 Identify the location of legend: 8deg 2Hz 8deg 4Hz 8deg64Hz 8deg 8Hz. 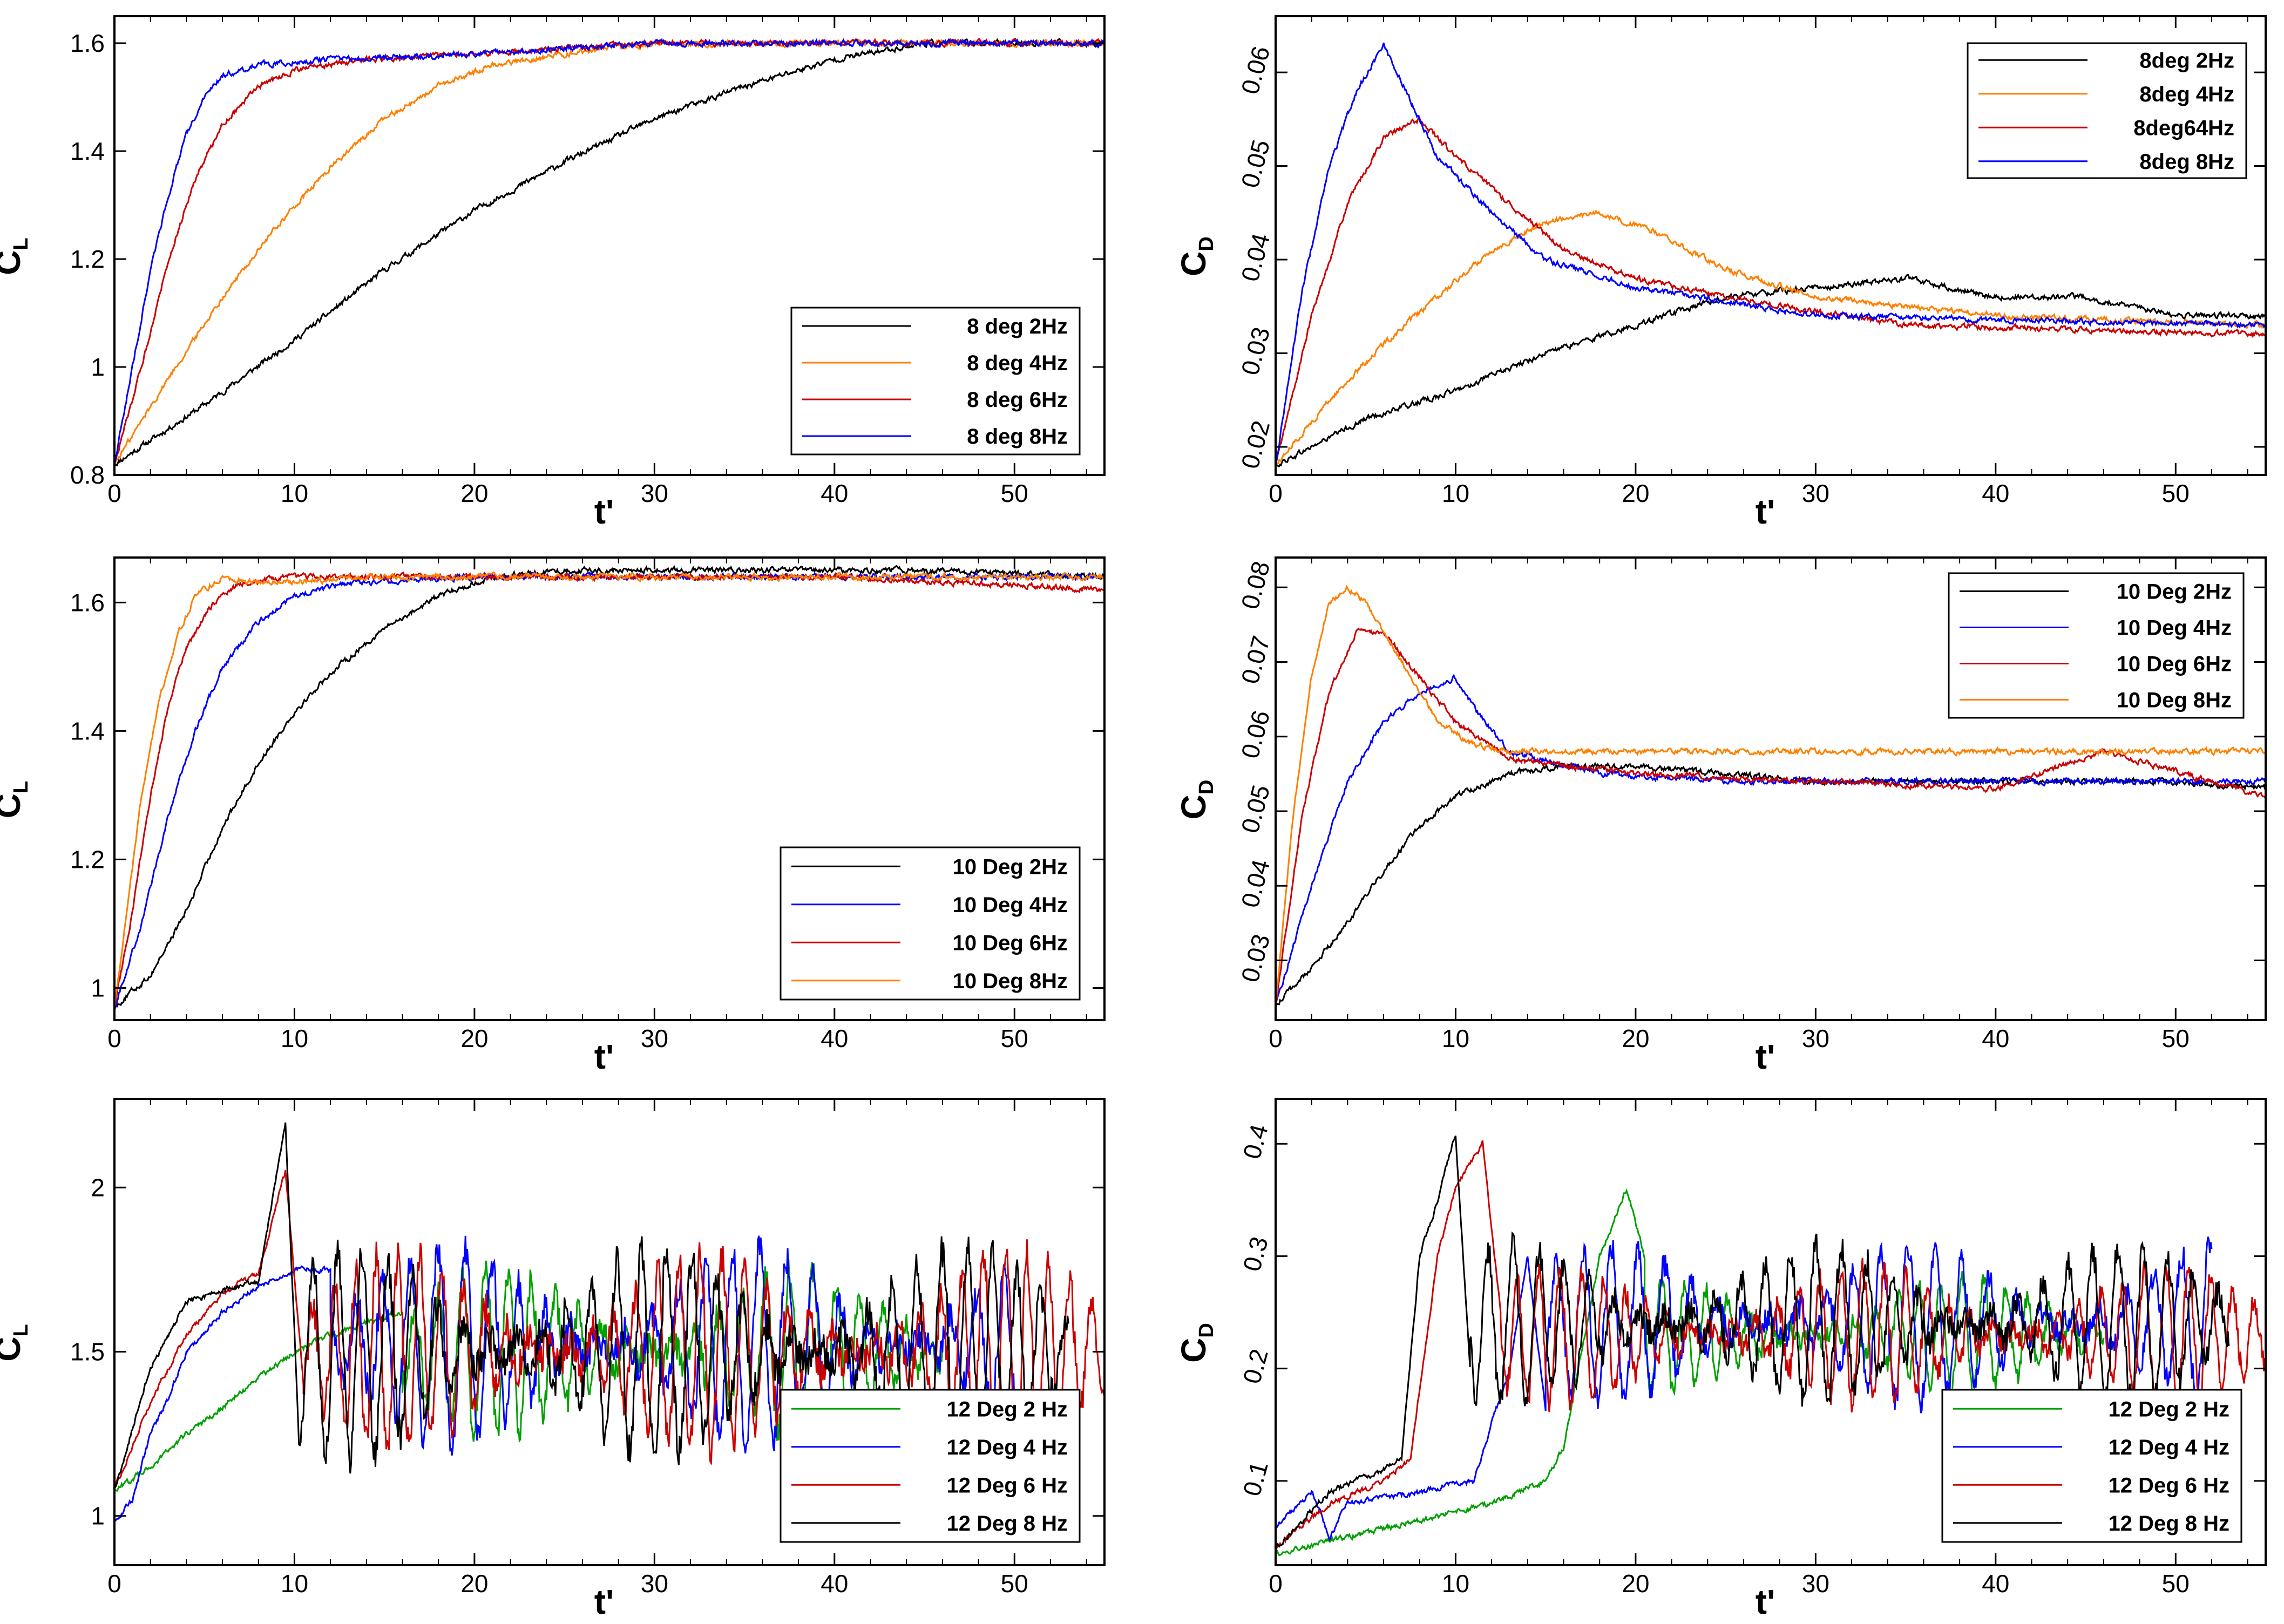
(2107, 110).